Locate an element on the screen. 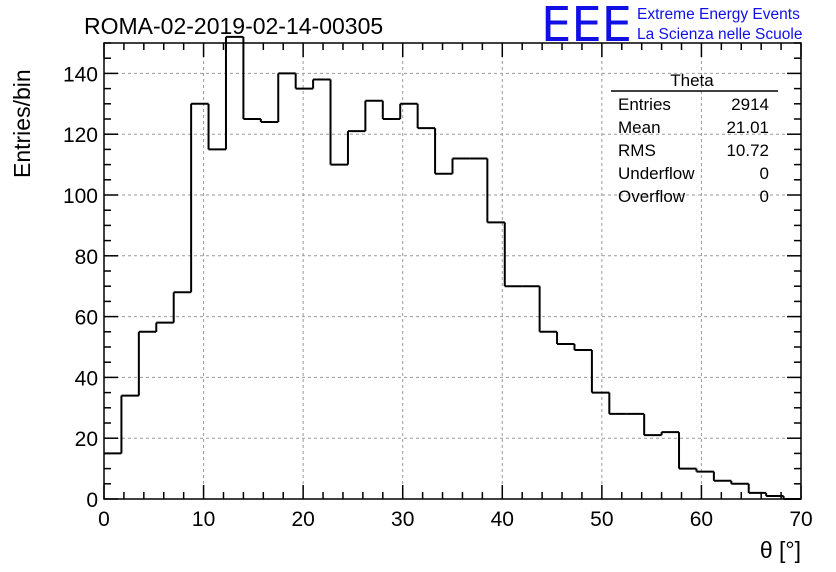  x-tick-label: 70 is located at coordinates (800, 519).